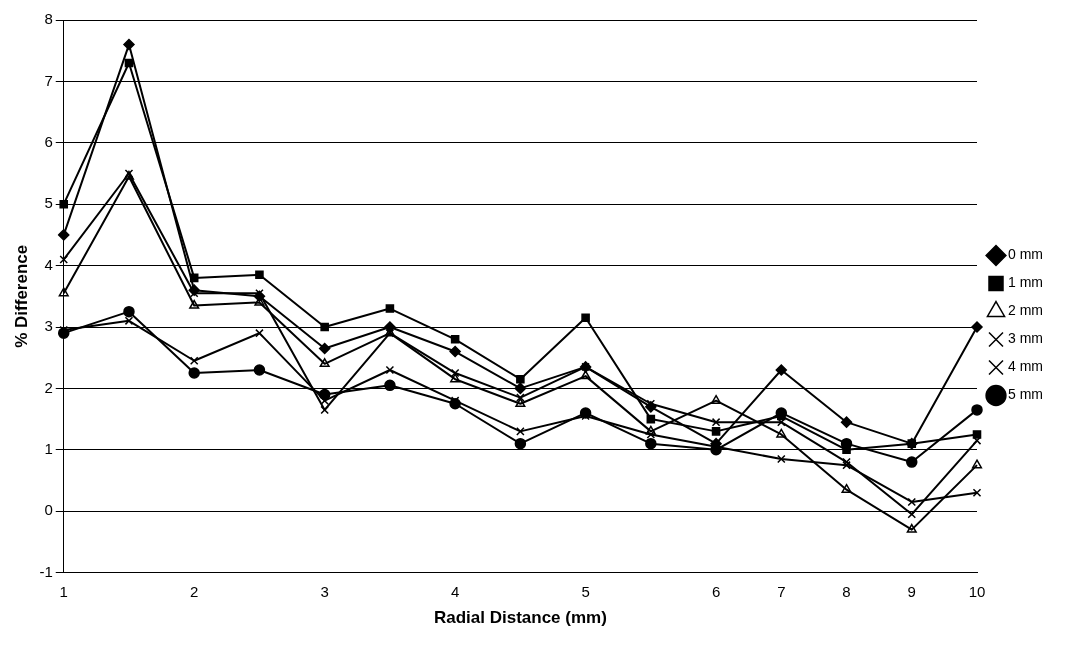  Describe the element at coordinates (48, 141) in the screenshot. I see `y-tick-label: 6` at that location.